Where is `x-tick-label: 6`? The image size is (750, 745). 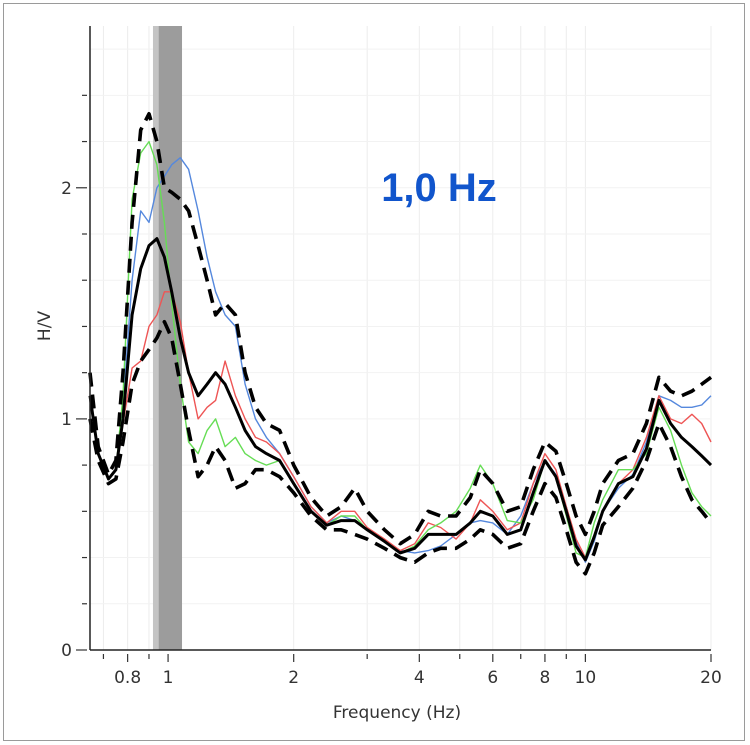 x-tick-label: 6 is located at coordinates (492, 678).